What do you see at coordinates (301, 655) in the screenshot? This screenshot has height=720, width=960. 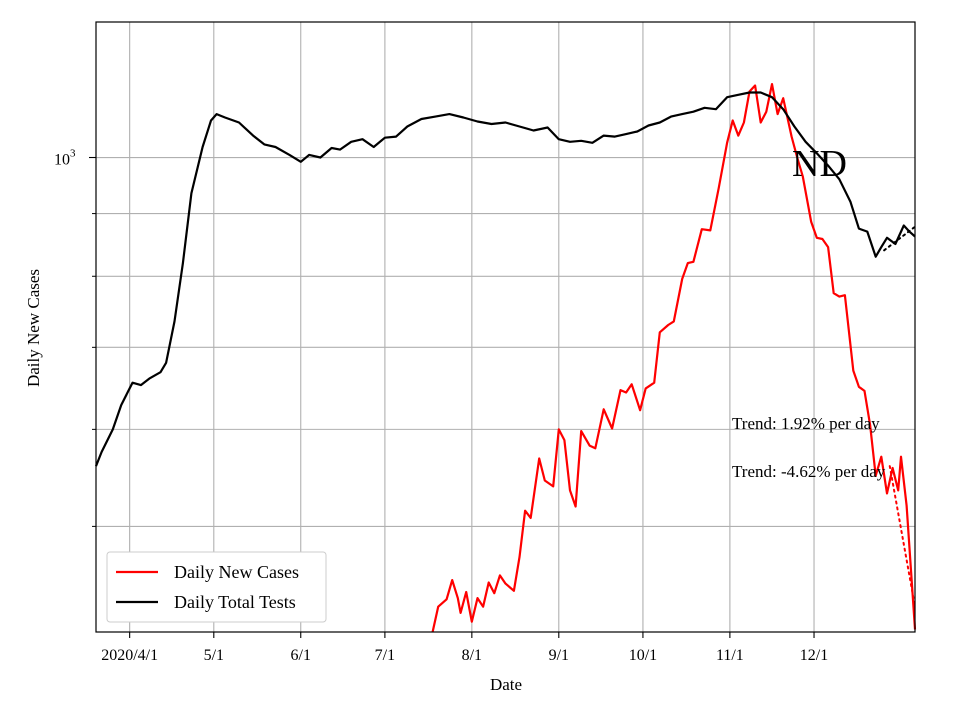 I see `x-tick-label: 6/1` at bounding box center [301, 655].